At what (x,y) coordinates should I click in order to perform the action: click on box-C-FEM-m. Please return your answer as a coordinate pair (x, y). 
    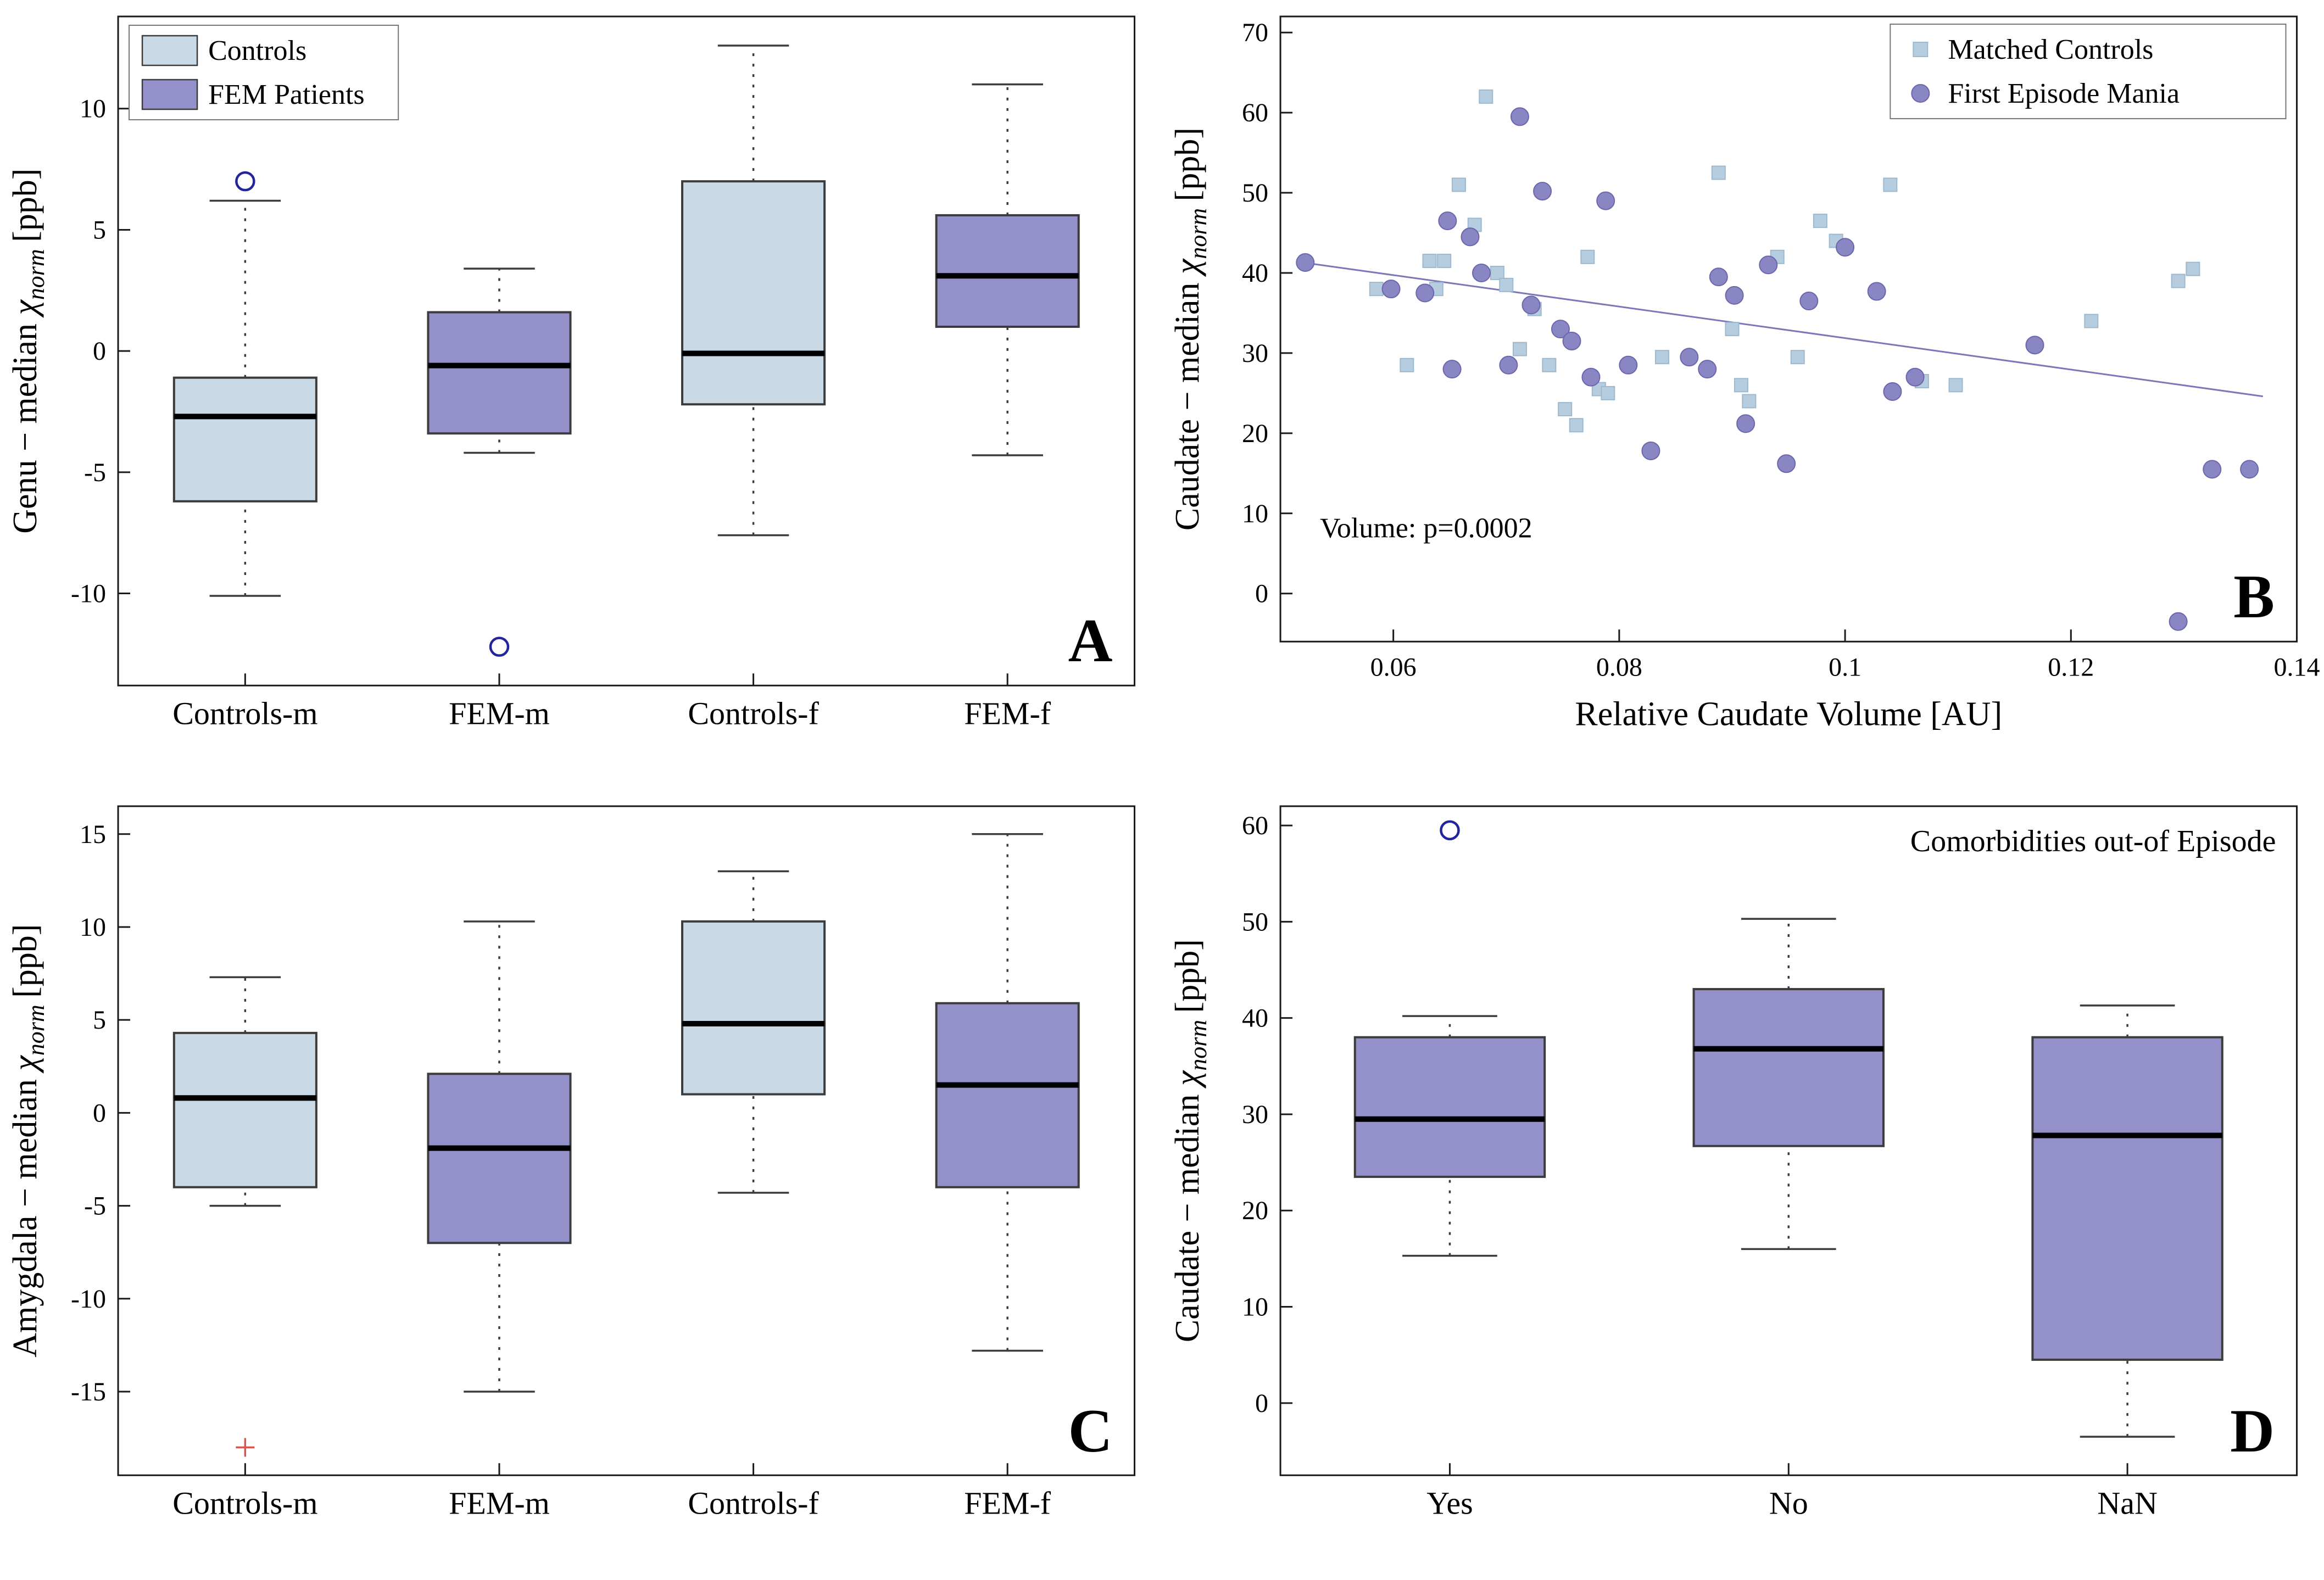
    Looking at the image, I should click on (499, 1158).